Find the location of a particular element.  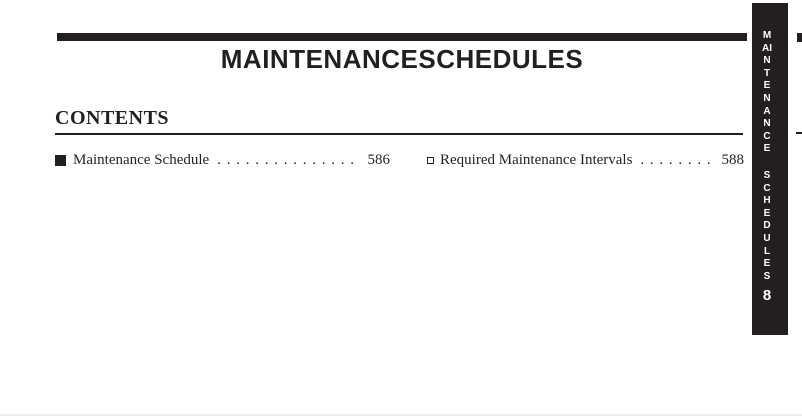

scan-bottom-edge-line is located at coordinates (401, 415).